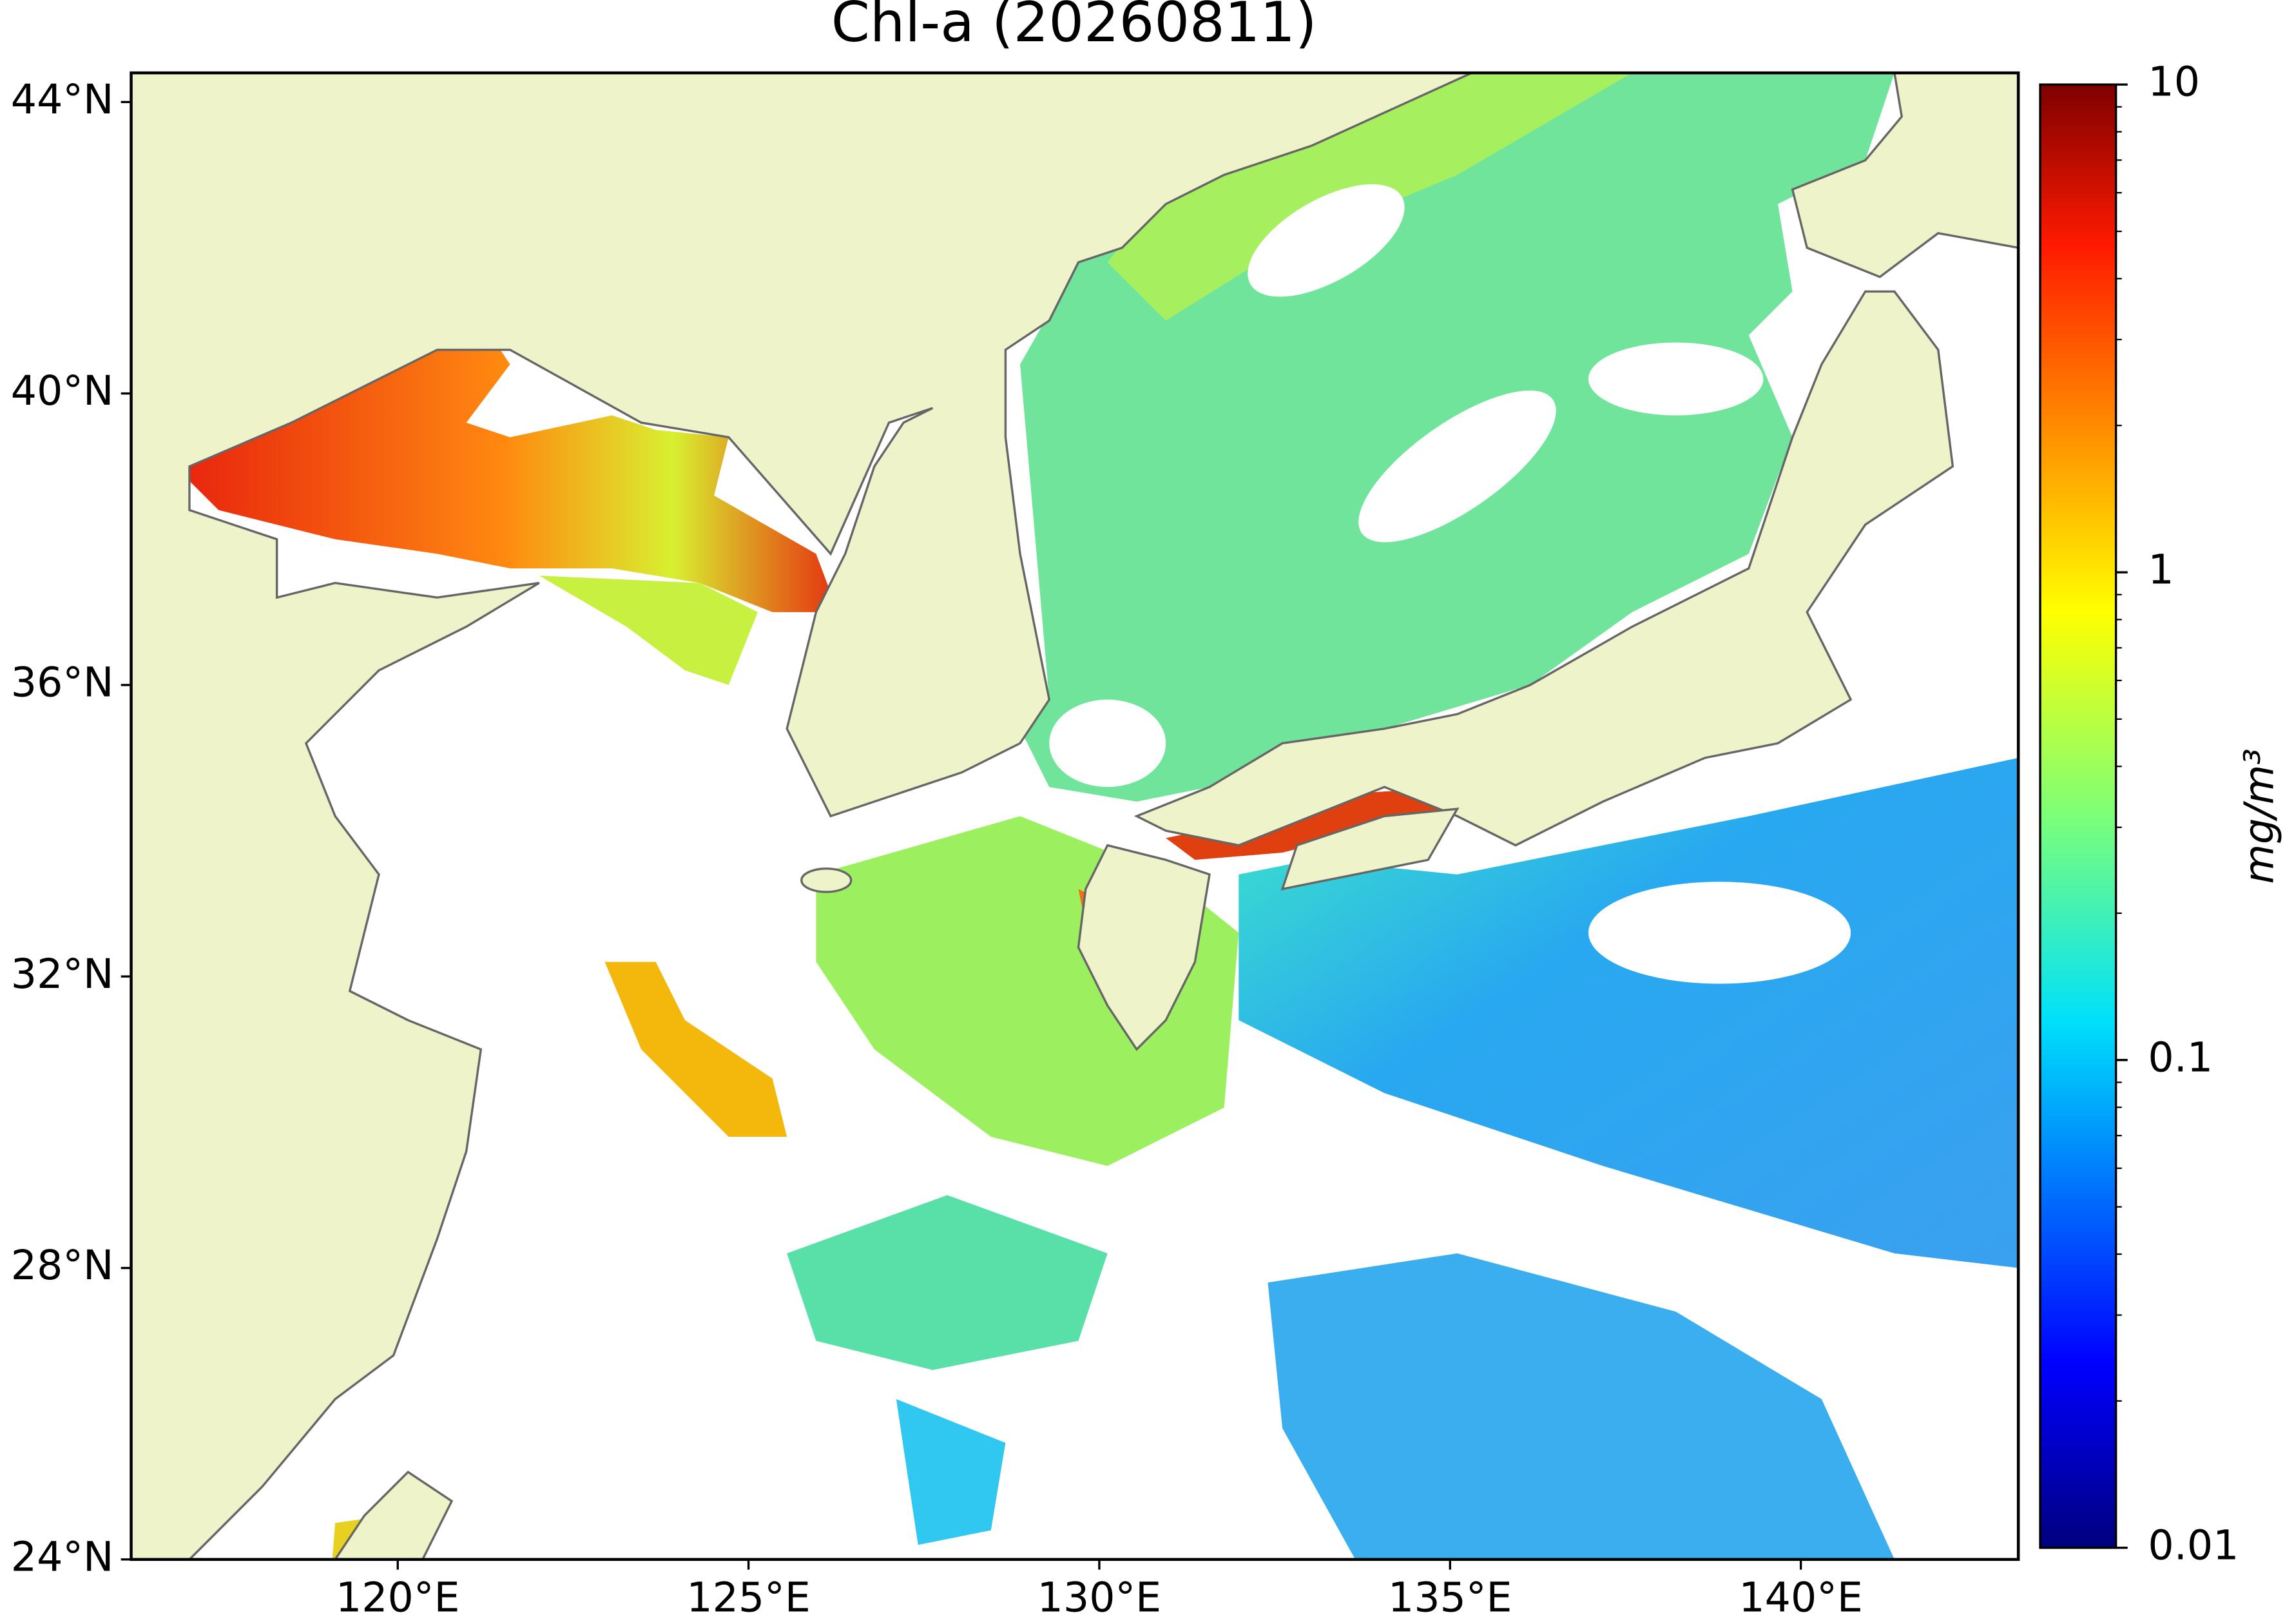 Image resolution: width=2285 pixels, height=1624 pixels. I want to click on chl-yellow-sea, so click(648, 630).